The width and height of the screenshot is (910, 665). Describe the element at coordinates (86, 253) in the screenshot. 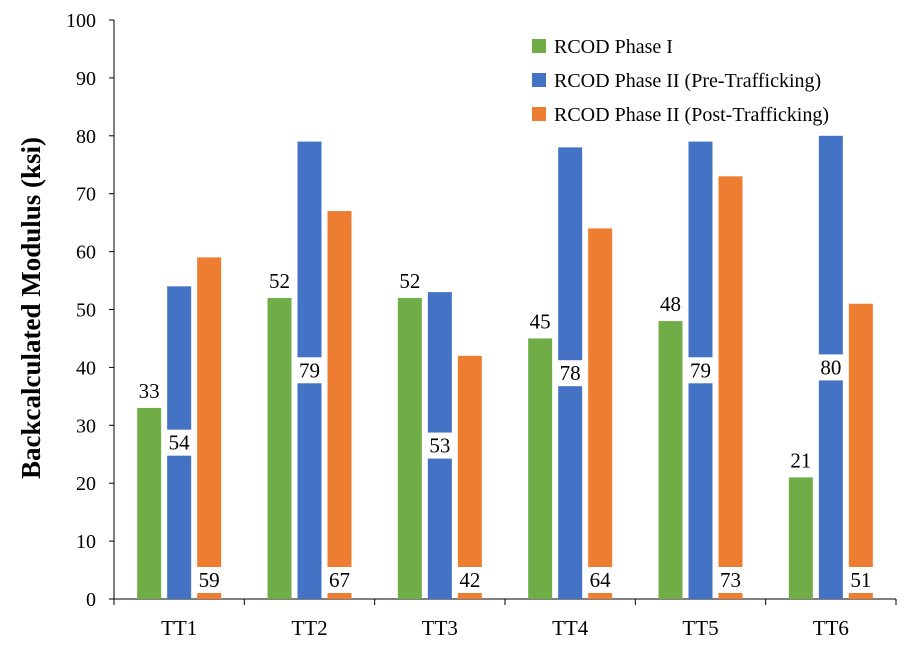

I see `y-tick-label: 60` at that location.